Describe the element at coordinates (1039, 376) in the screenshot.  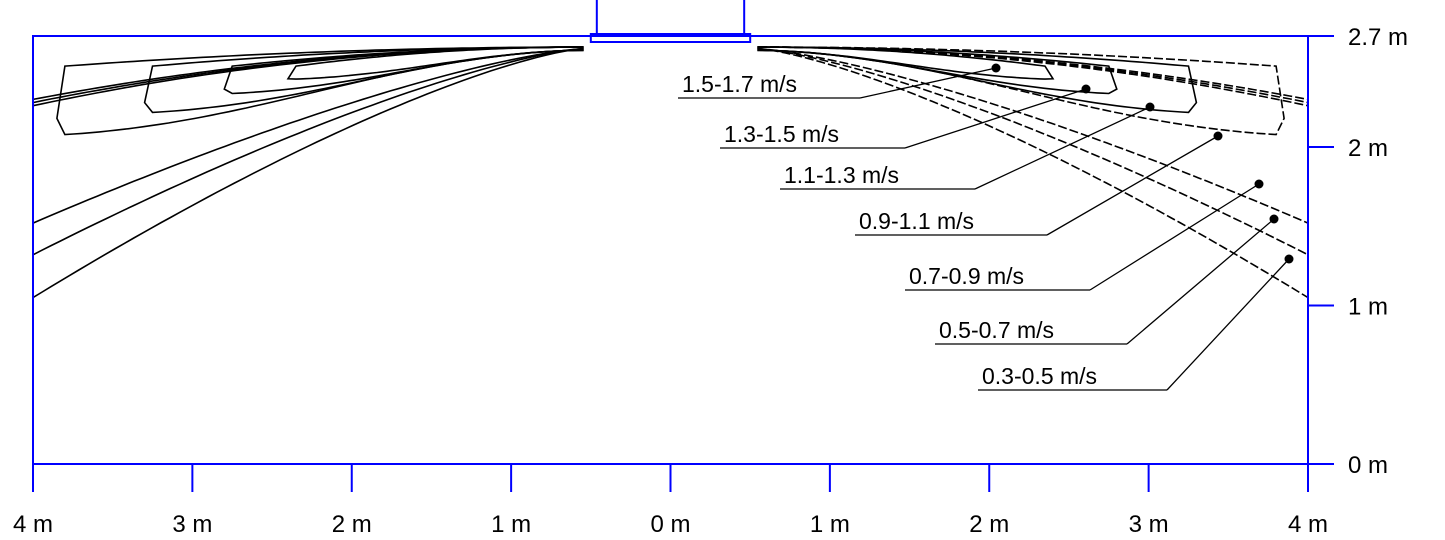
I see `contour-label: 0.3-0.5 m/s` at that location.